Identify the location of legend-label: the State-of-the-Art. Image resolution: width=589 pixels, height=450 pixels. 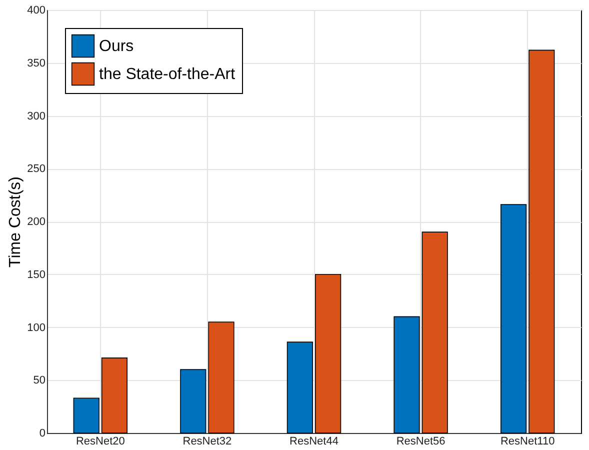
(167, 74).